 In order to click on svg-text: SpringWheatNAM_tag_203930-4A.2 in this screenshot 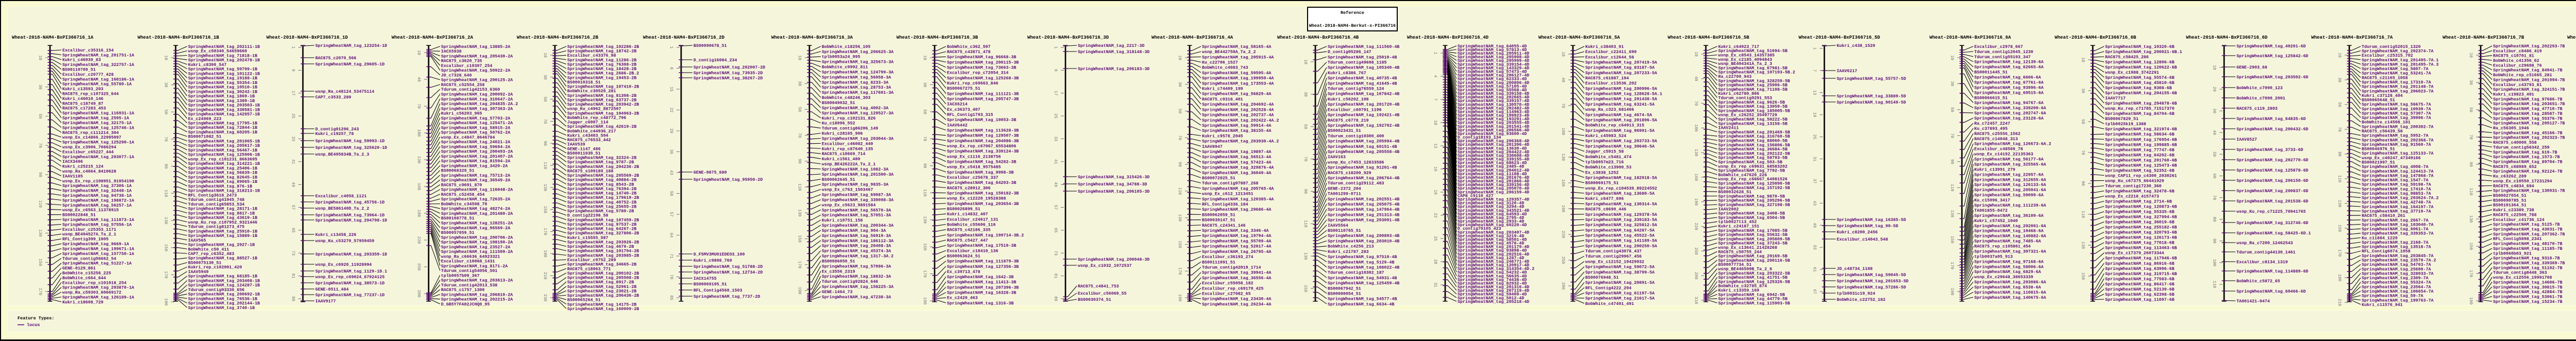, I will do `click(1240, 141)`.